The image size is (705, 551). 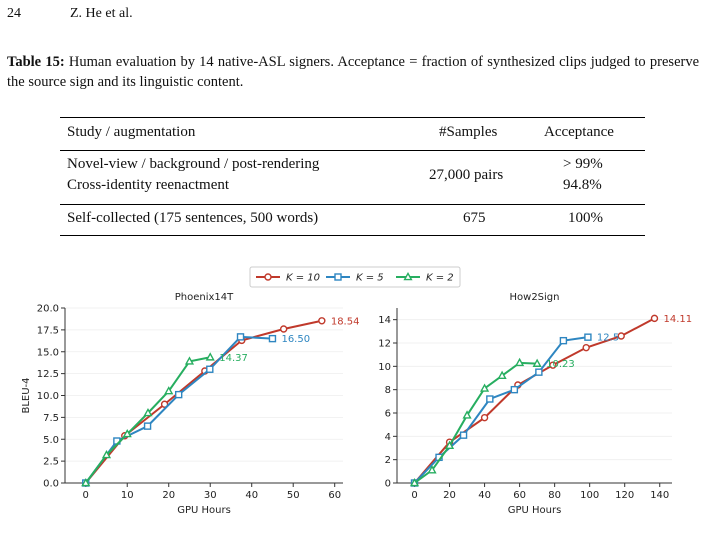 What do you see at coordinates (466, 175) in the screenshot?
I see `table-cell: 27,000 pairs` at bounding box center [466, 175].